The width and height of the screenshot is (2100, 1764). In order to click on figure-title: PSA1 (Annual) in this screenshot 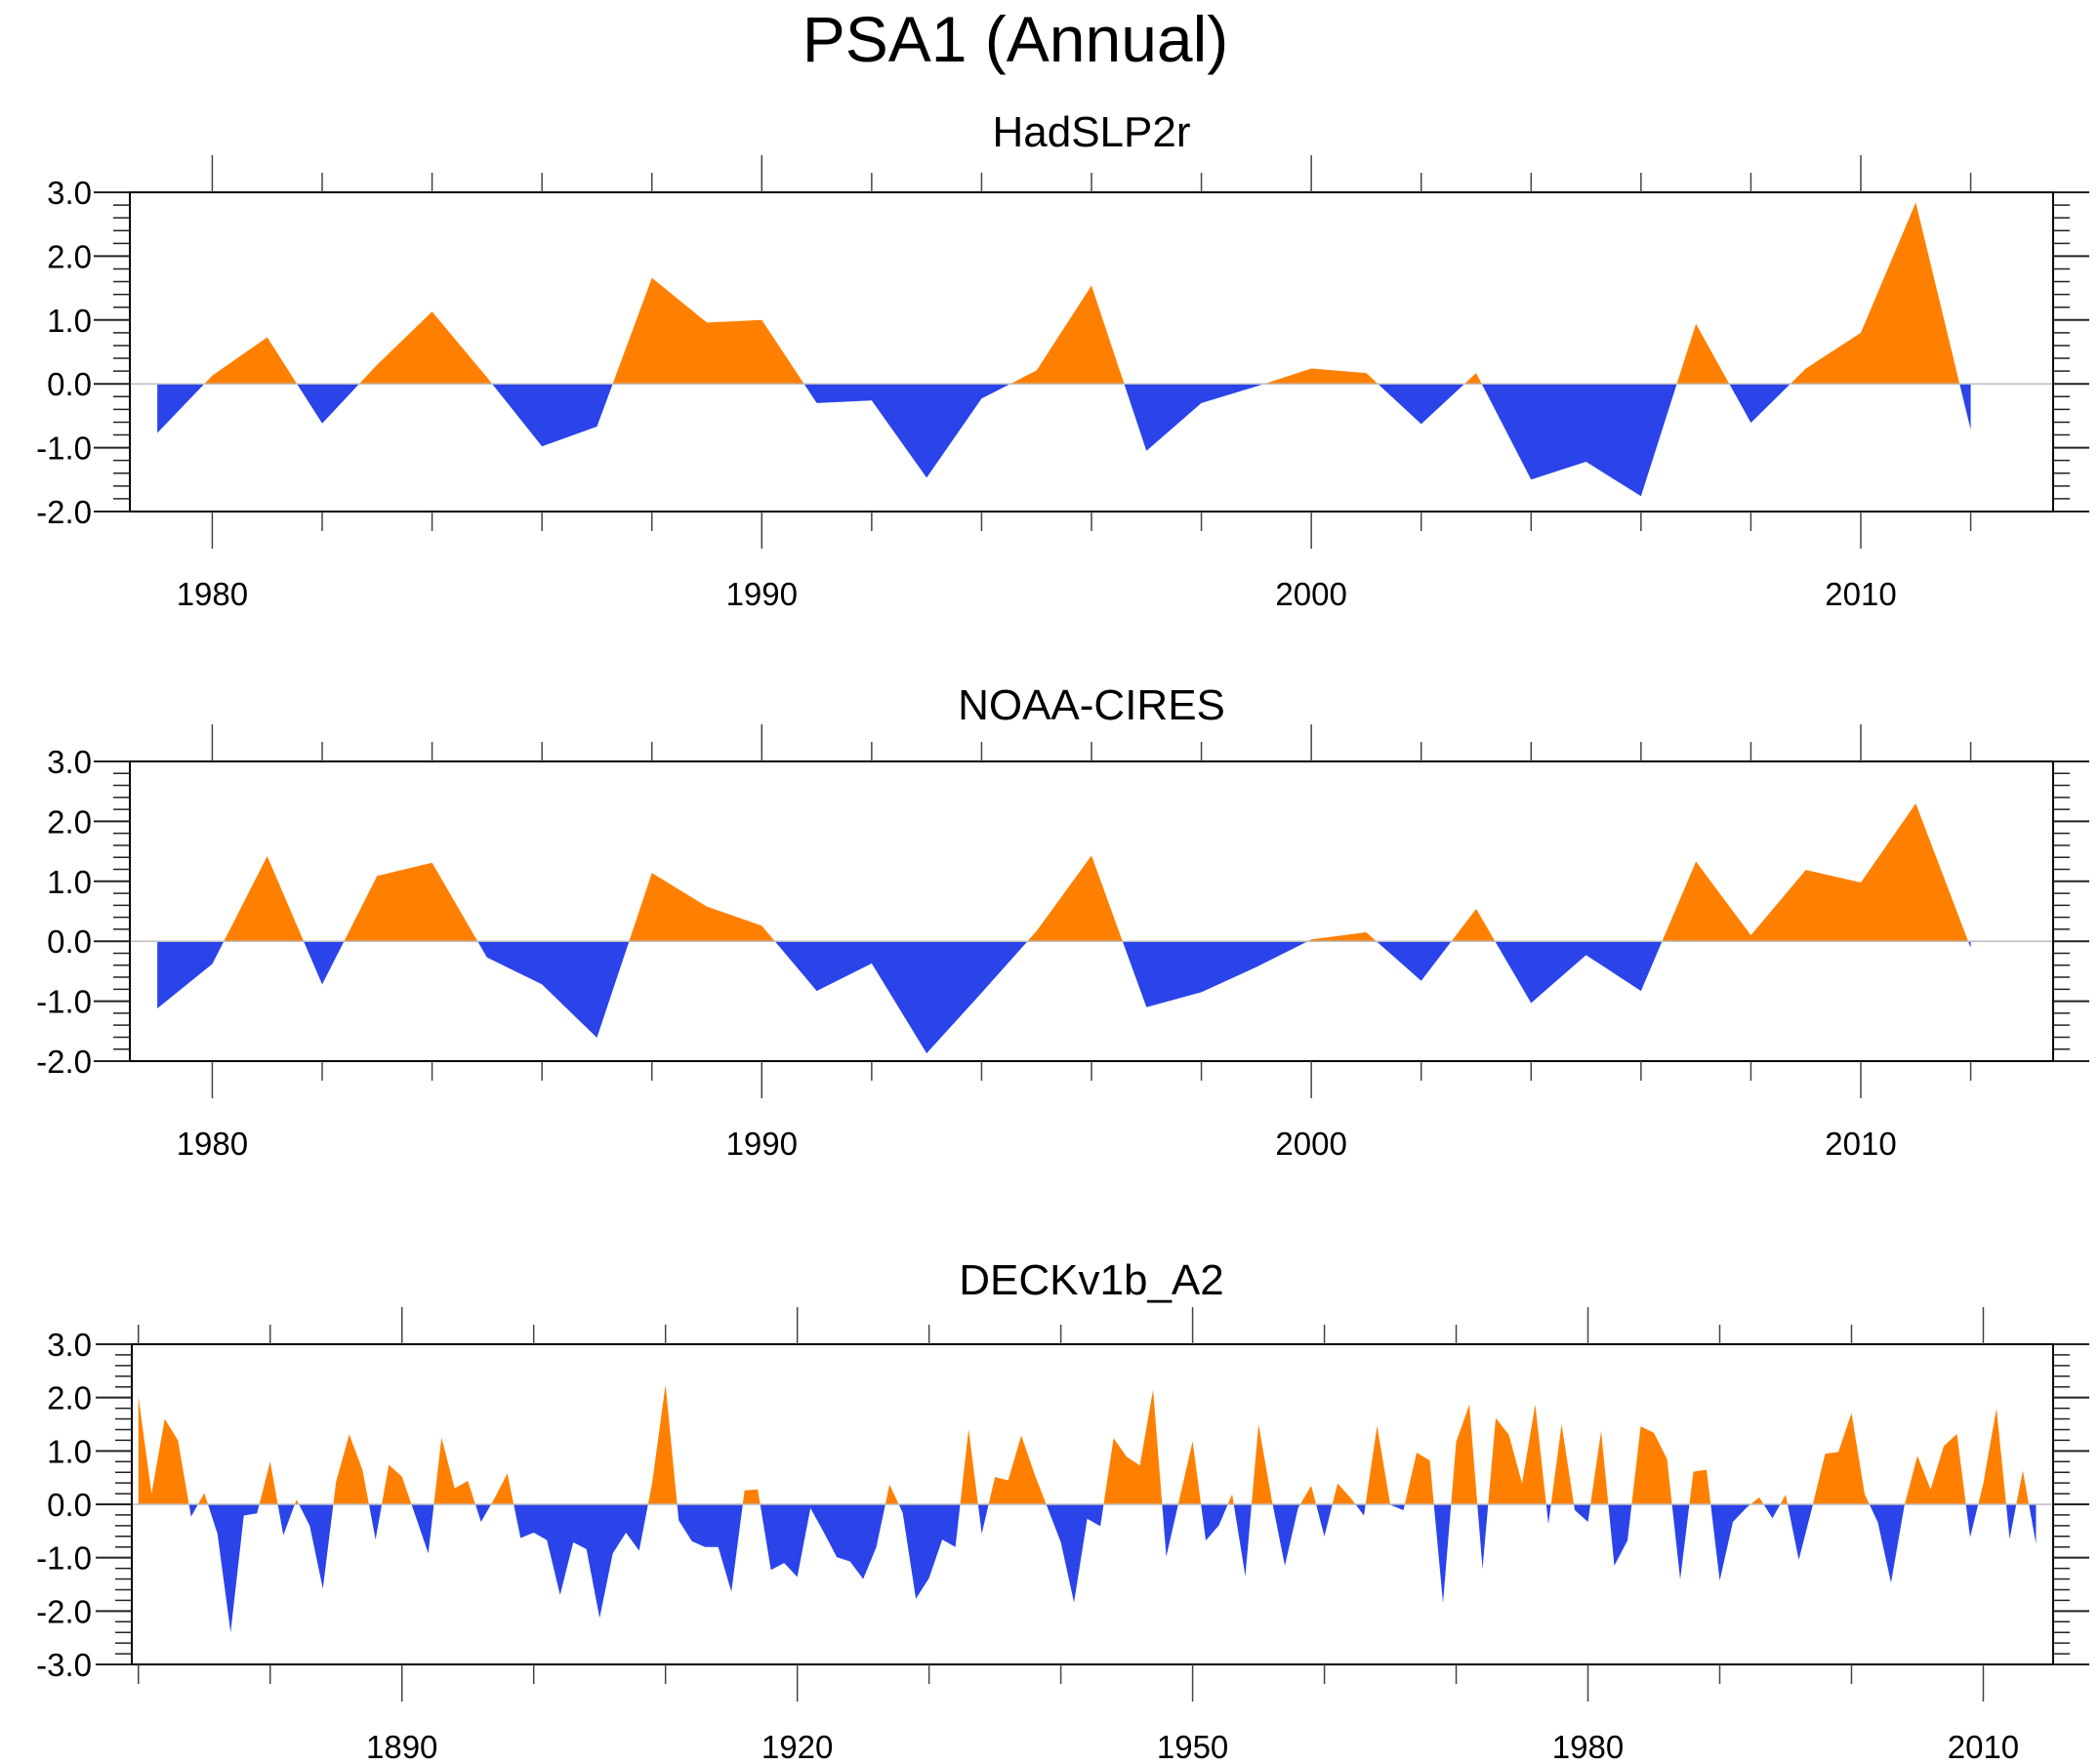, I will do `click(1016, 39)`.